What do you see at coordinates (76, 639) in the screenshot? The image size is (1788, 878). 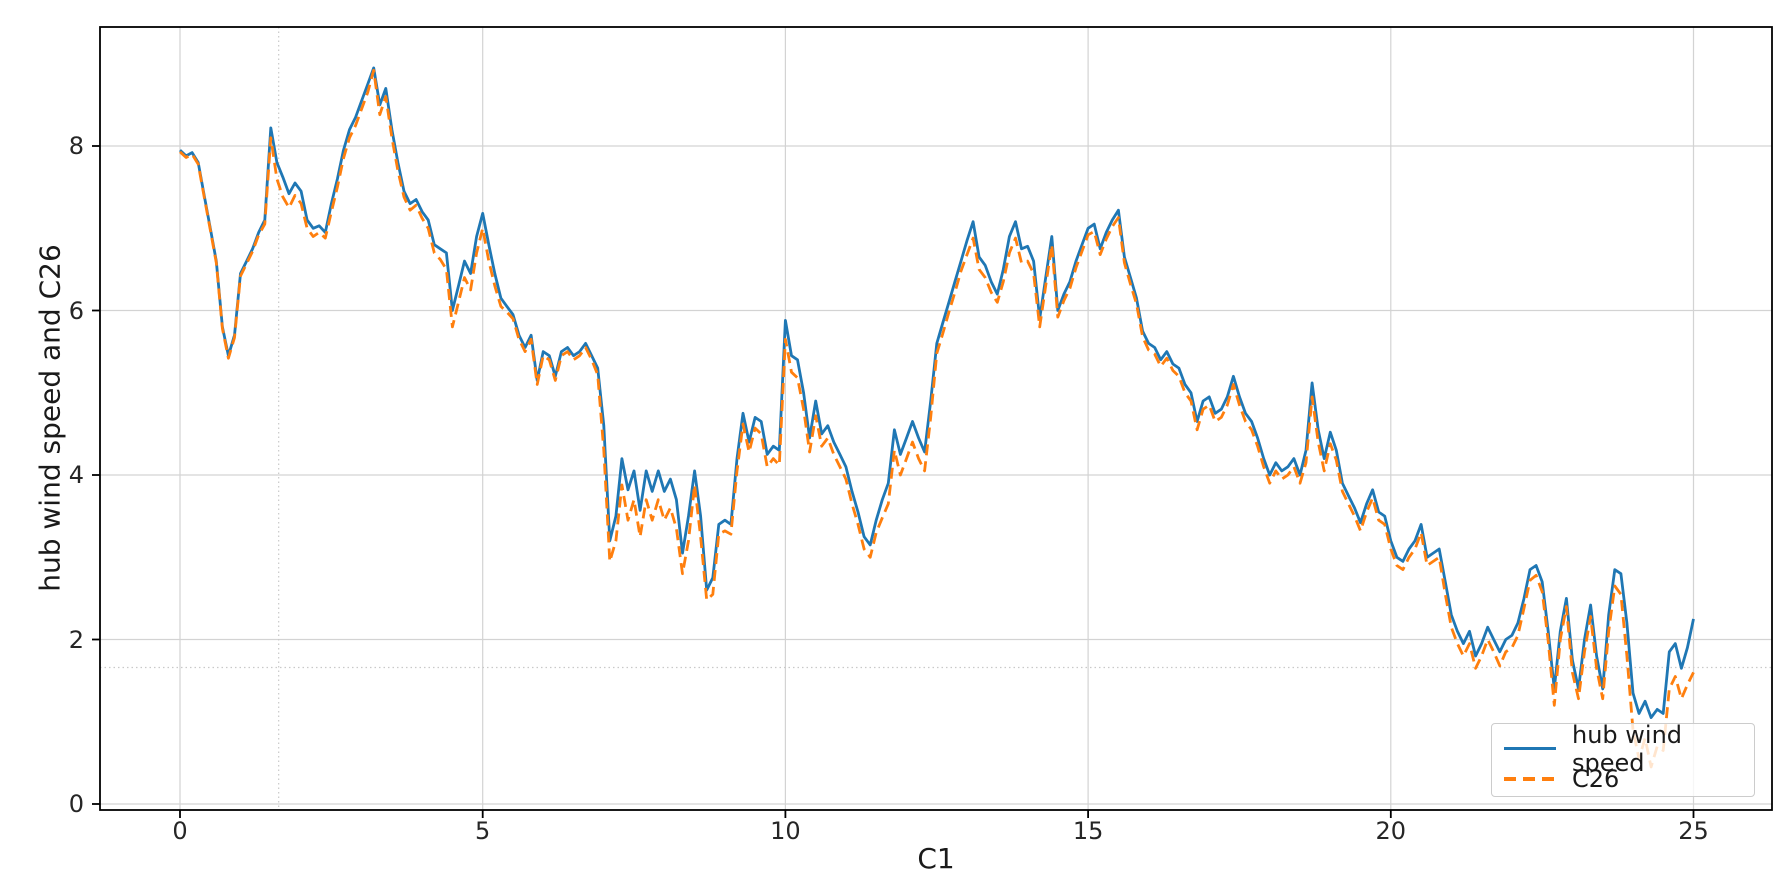 I see `y-tick-label: 2` at bounding box center [76, 639].